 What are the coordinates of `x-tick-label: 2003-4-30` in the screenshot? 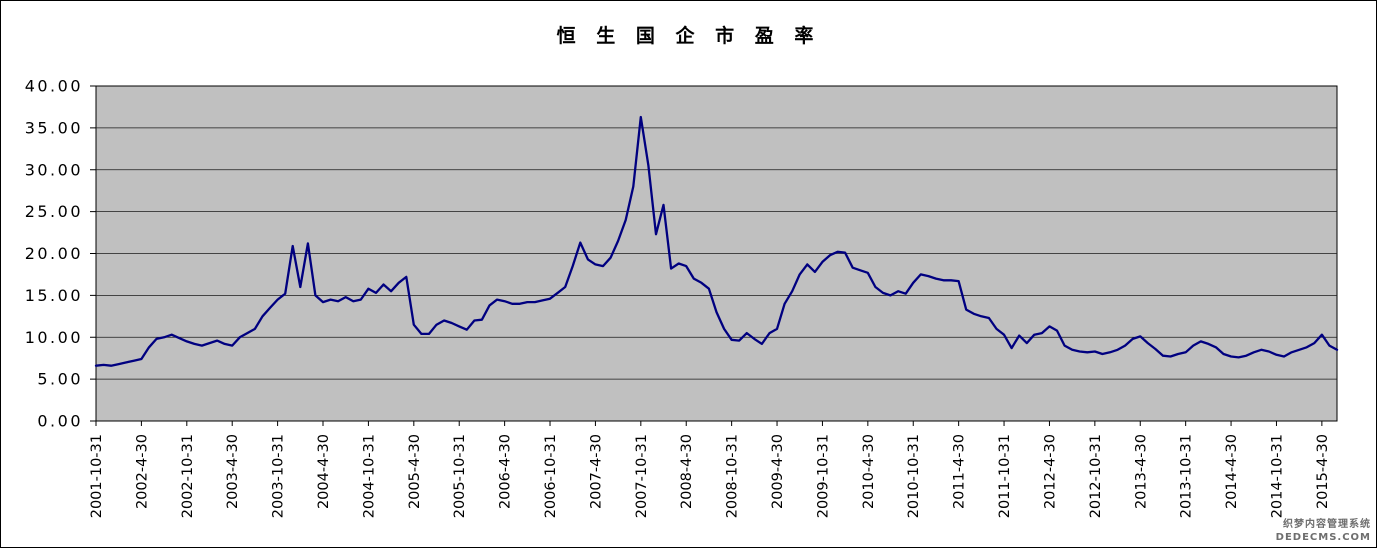 It's located at (233, 471).